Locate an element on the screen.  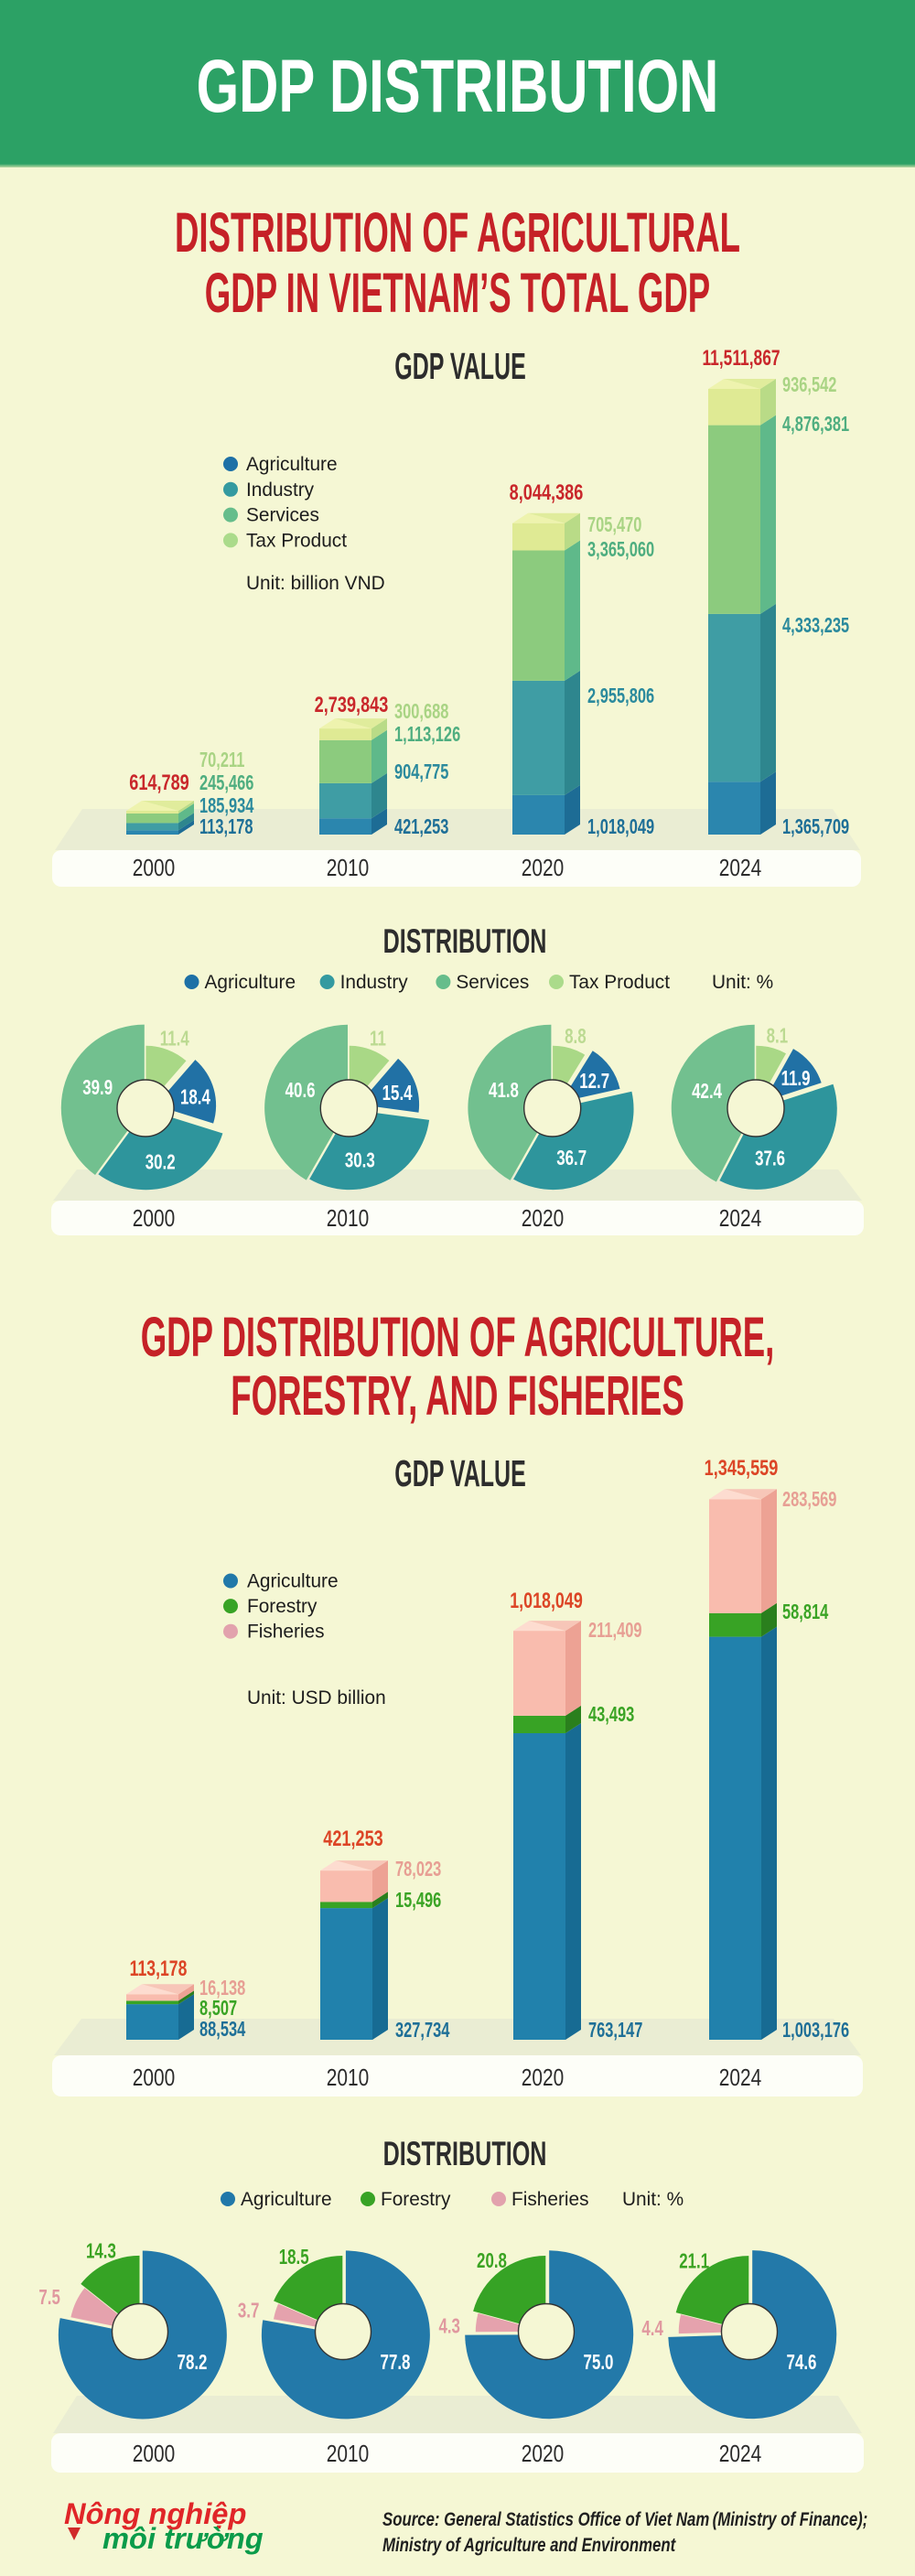
svg-text: 4,333,235 is located at coordinates (816, 625).